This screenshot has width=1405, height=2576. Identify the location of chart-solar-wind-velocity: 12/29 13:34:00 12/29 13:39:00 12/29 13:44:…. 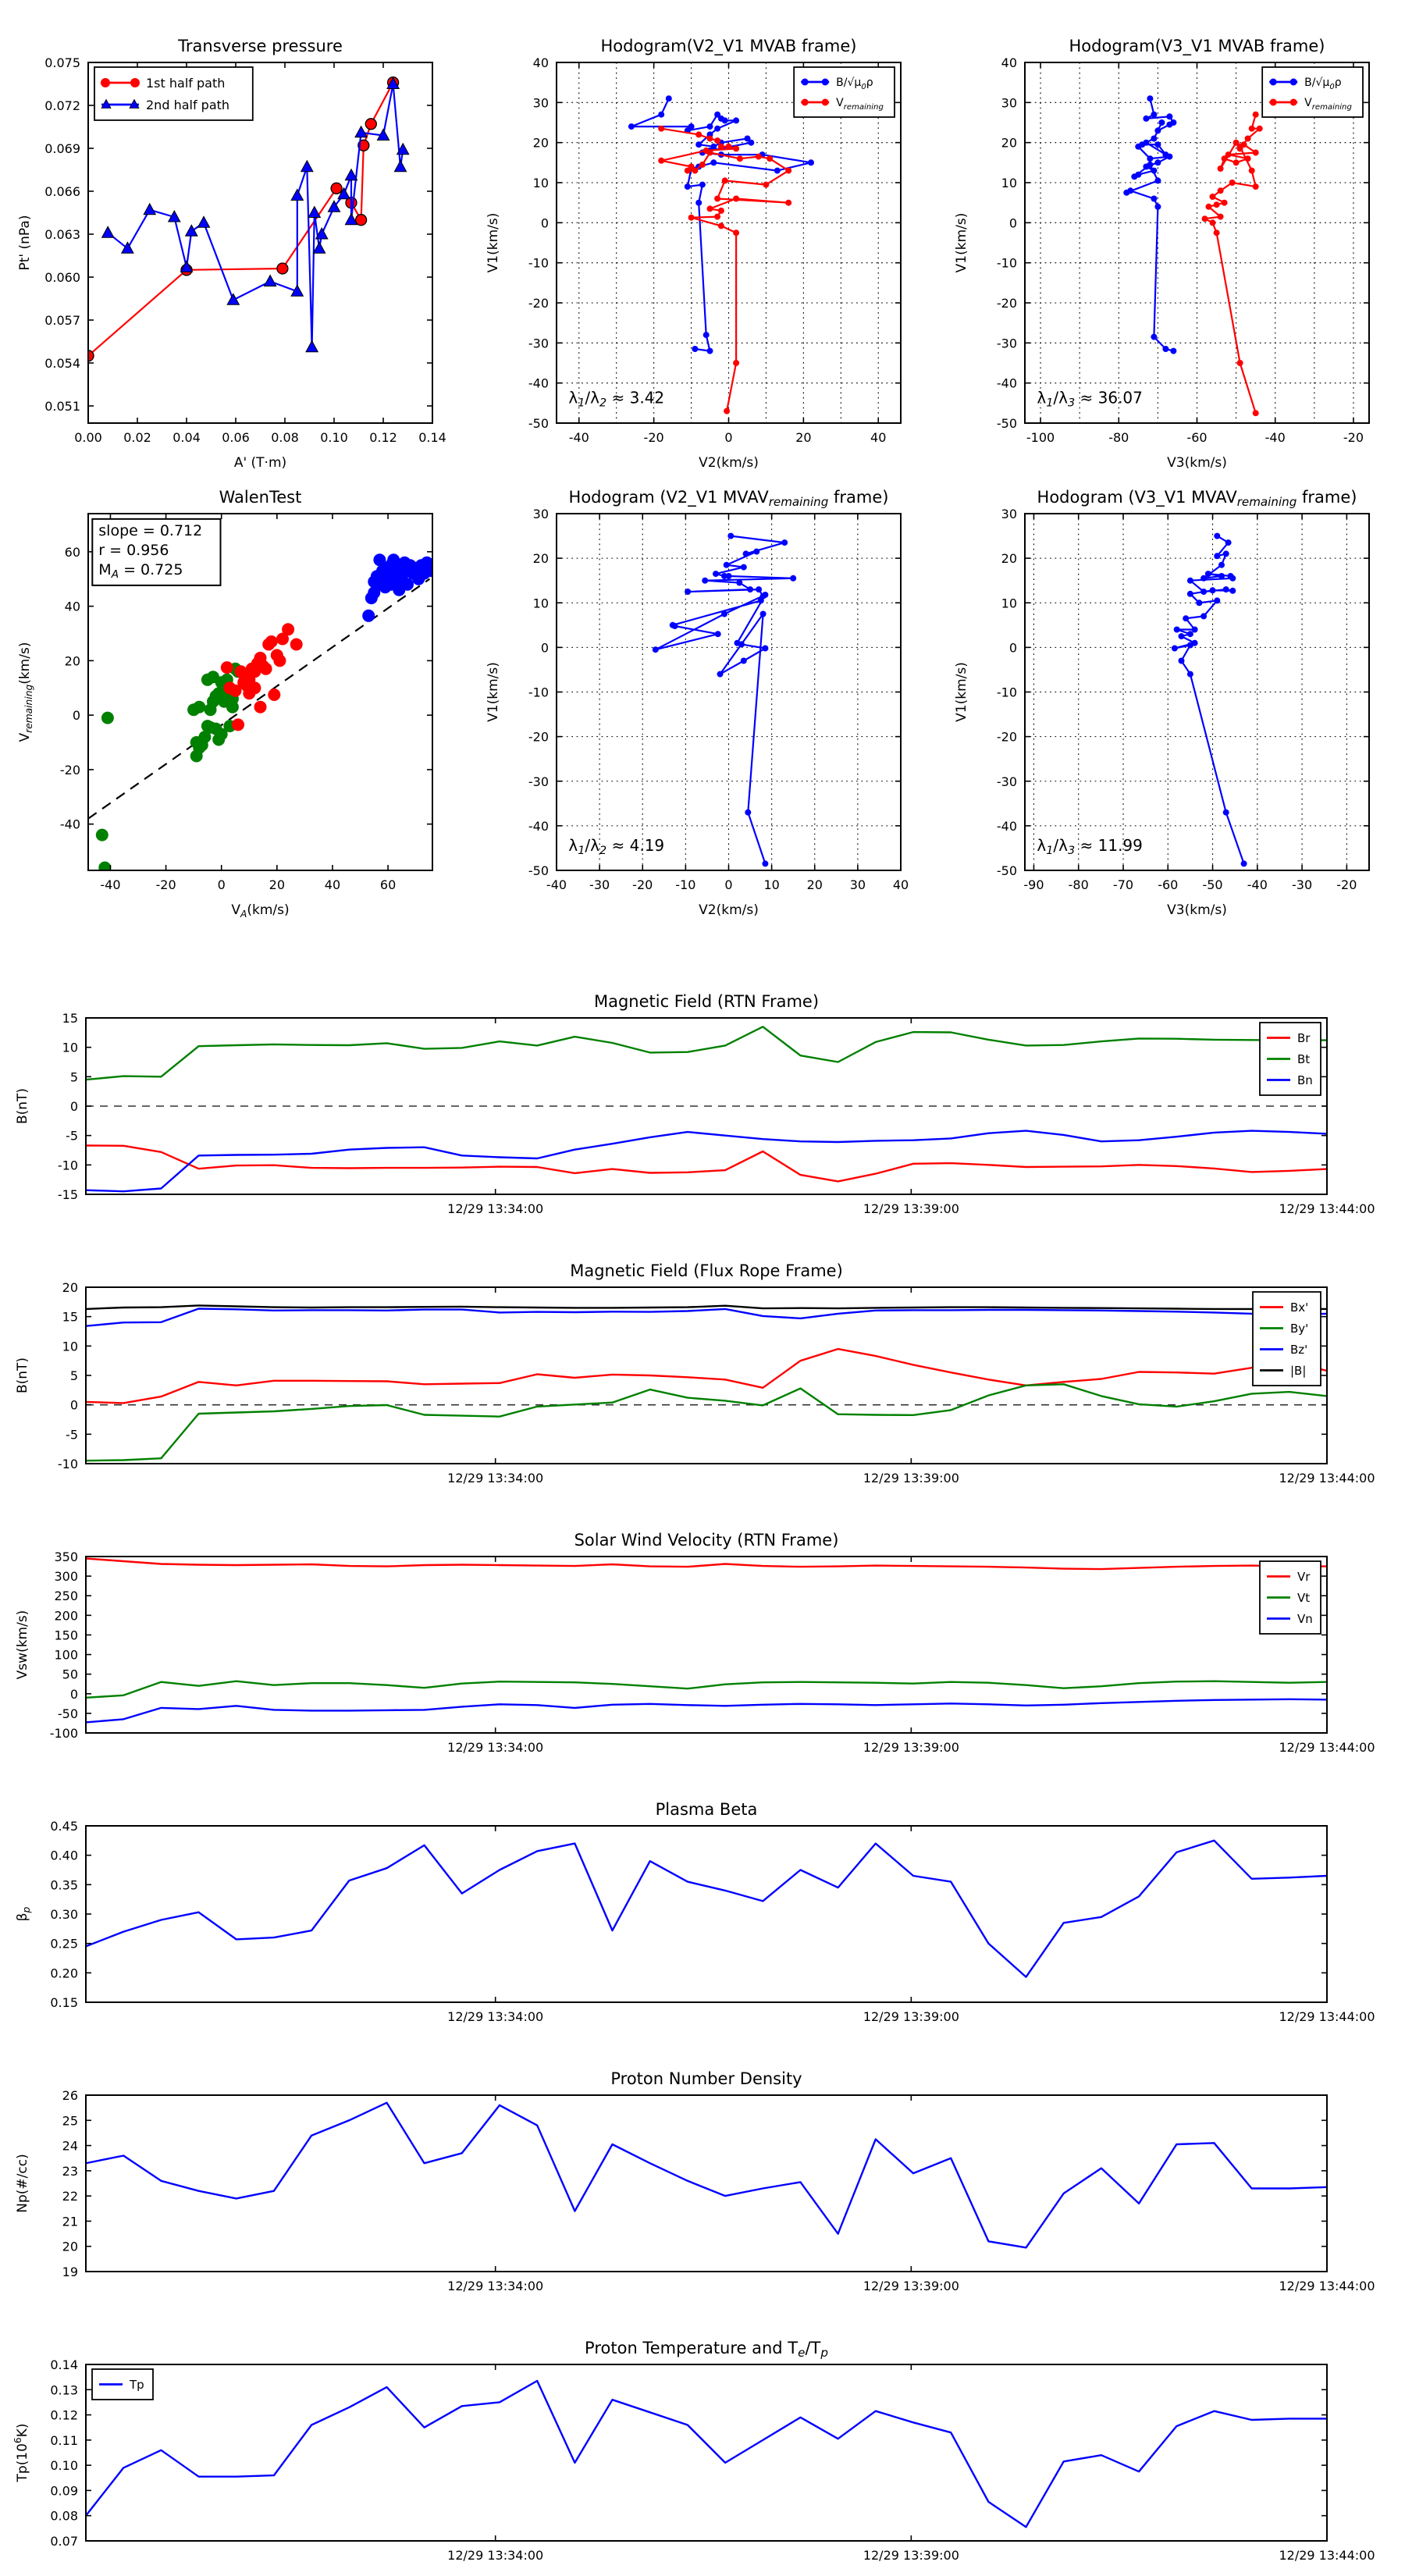
(703, 1656).